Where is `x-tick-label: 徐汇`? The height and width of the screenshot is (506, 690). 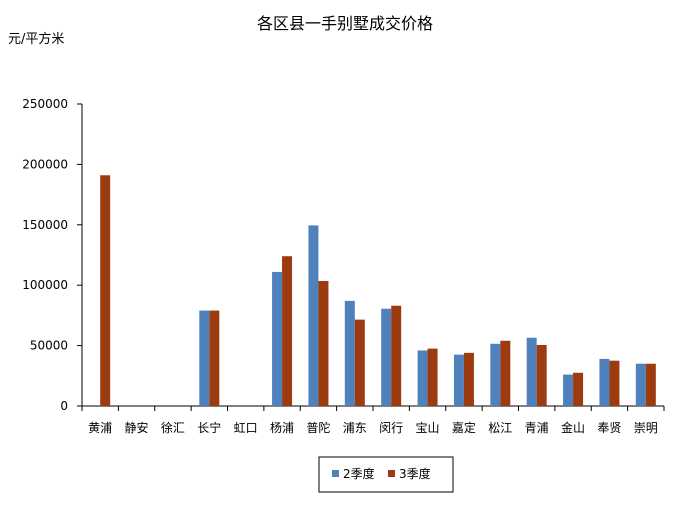
x-tick-label: 徐汇 is located at coordinates (173, 427).